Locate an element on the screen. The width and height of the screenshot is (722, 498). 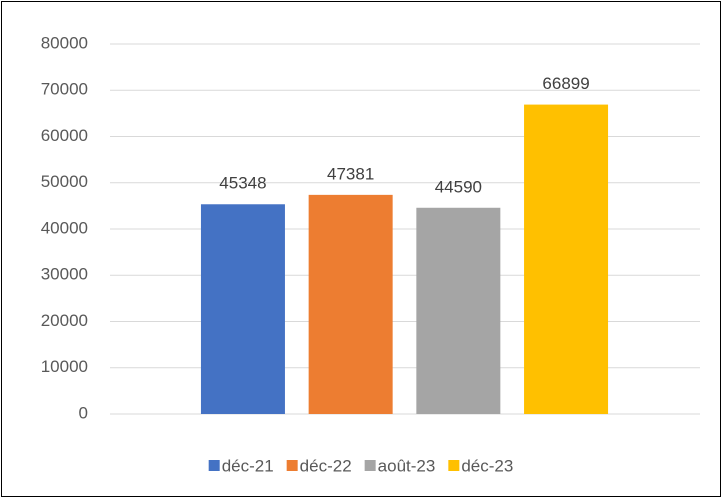
y-tick-label: 50000 is located at coordinates (64, 181).